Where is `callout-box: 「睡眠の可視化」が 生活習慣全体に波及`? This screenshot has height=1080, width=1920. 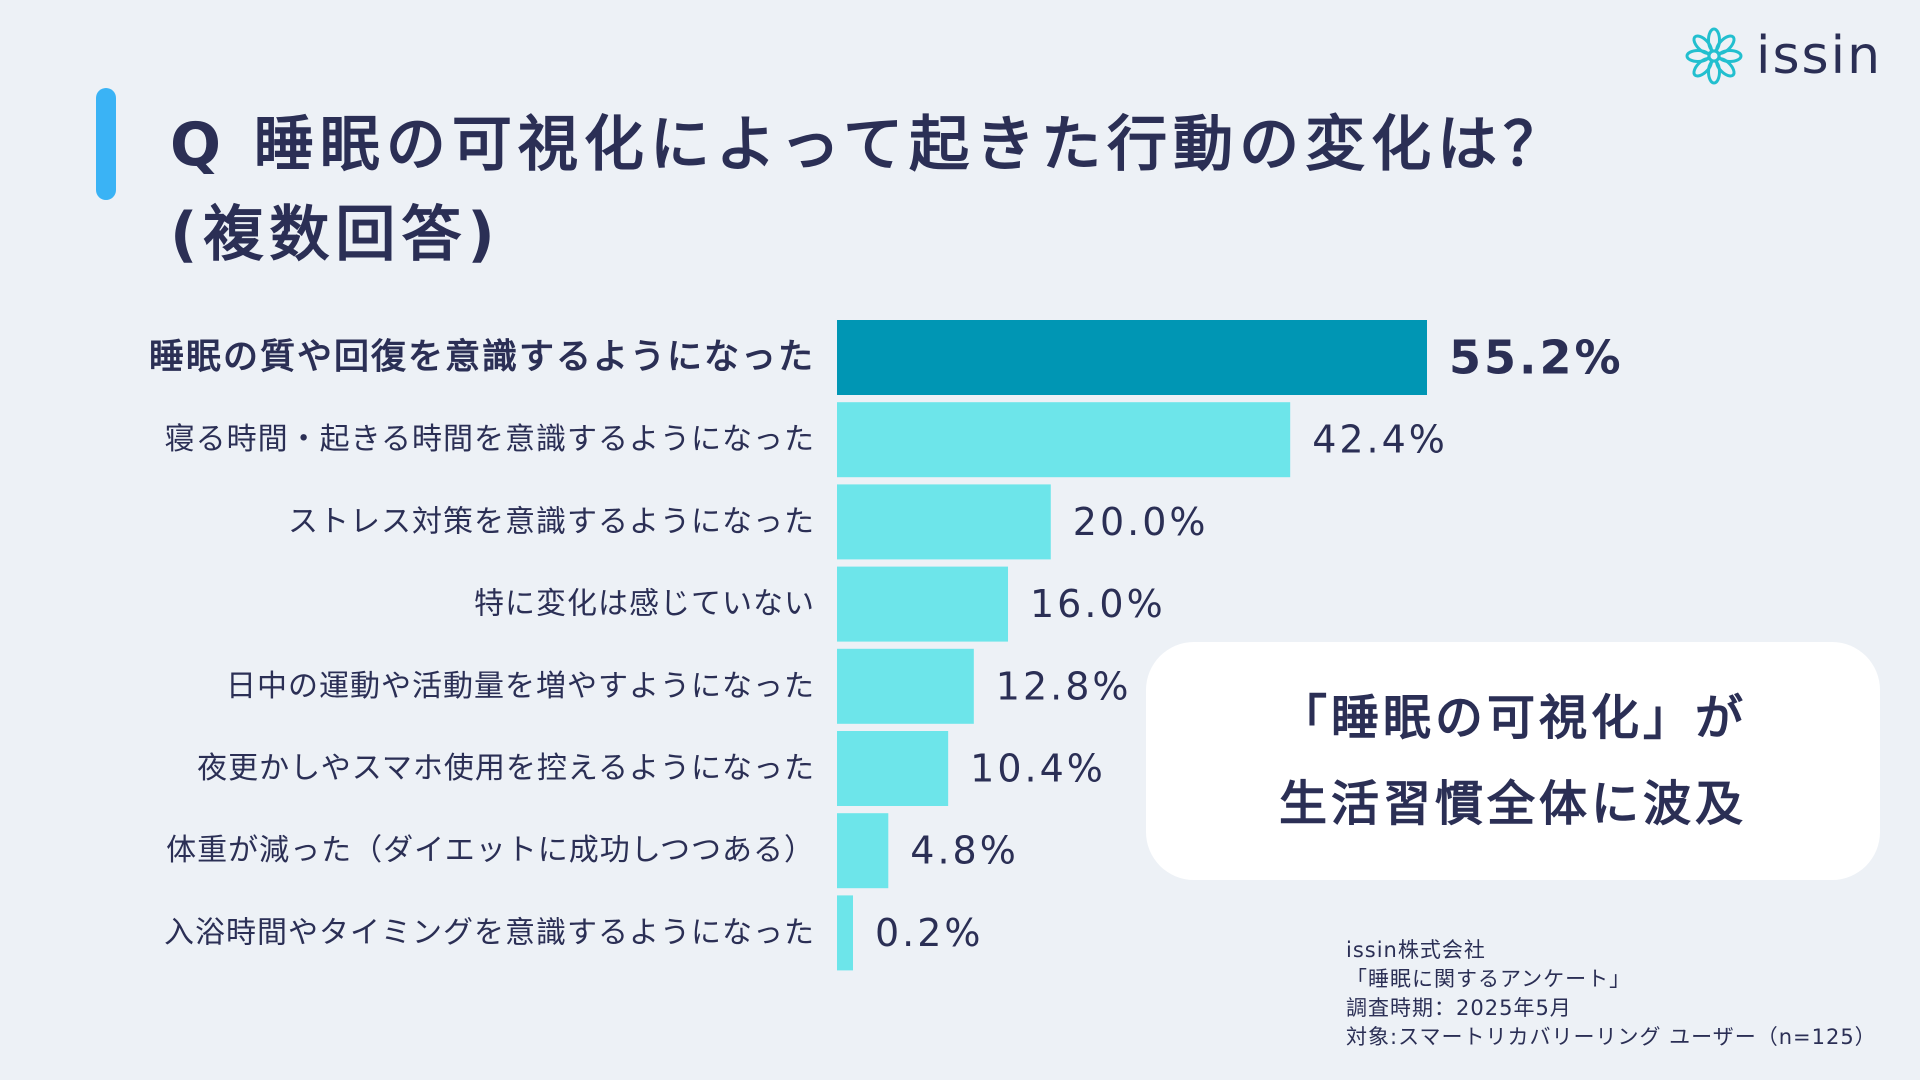
callout-box: 「睡眠の可視化」が 生活習慣全体に波及 is located at coordinates (1513, 761).